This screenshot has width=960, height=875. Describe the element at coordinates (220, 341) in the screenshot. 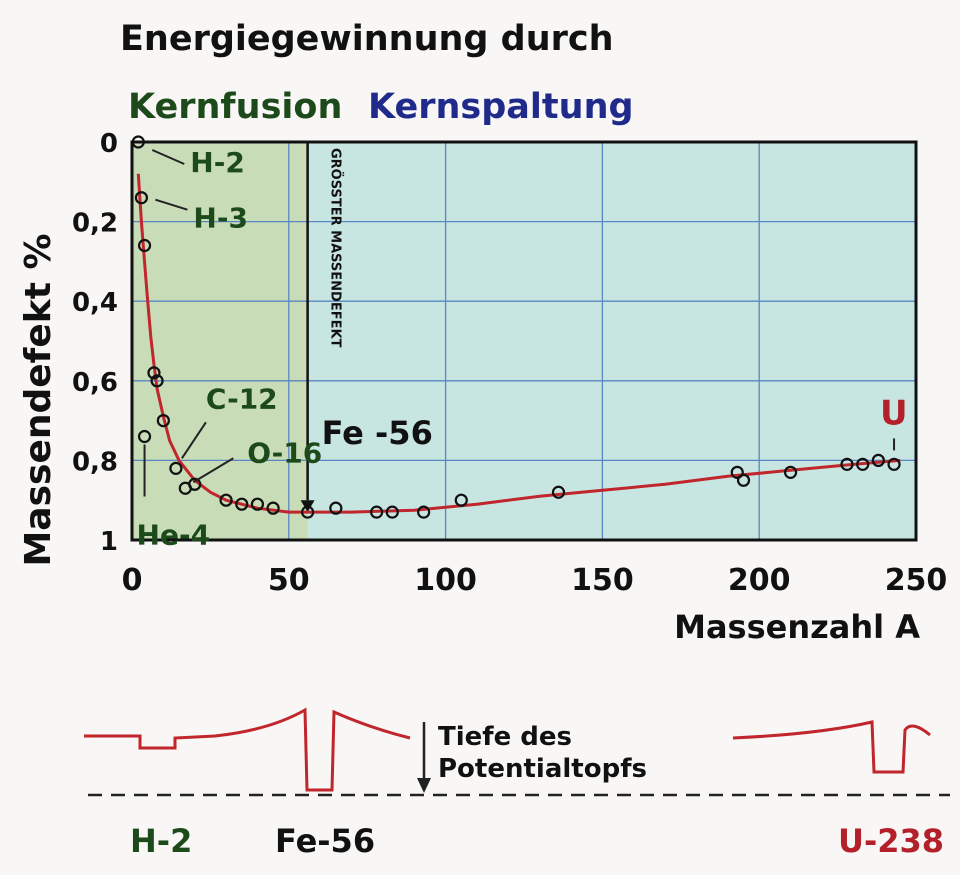

I see `fusion-region` at that location.